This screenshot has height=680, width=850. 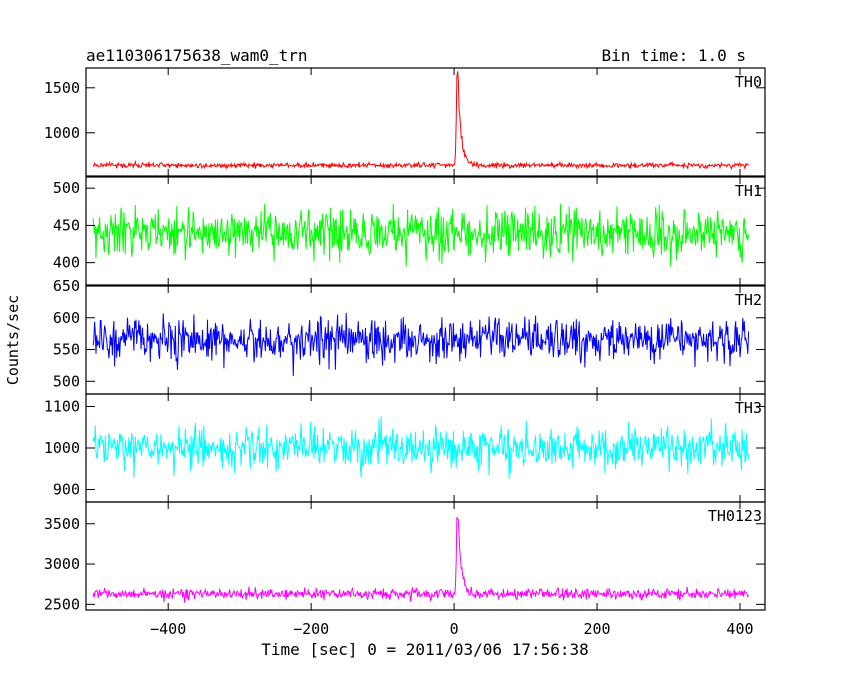 I want to click on y-tick-label: 3000, so click(x=62, y=564).